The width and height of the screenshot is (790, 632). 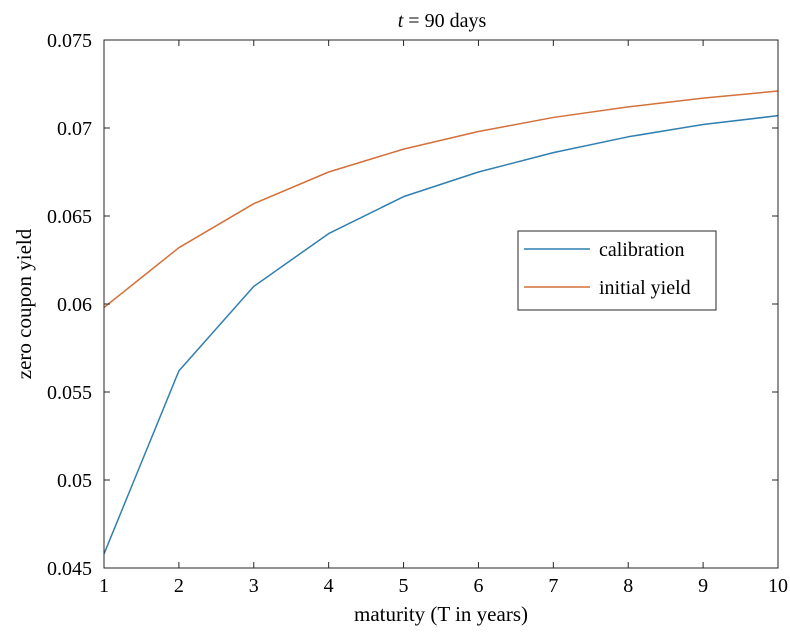 What do you see at coordinates (778, 586) in the screenshot?
I see `x-tick-label: 10` at bounding box center [778, 586].